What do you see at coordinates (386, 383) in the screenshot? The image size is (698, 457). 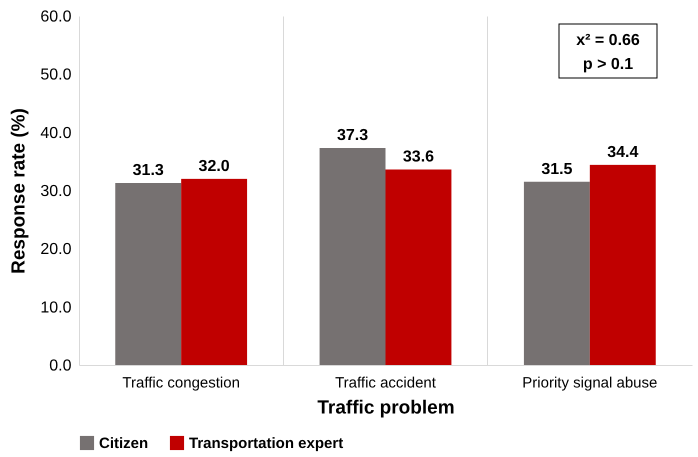 I see `x-tick-label: Traffic accident` at bounding box center [386, 383].